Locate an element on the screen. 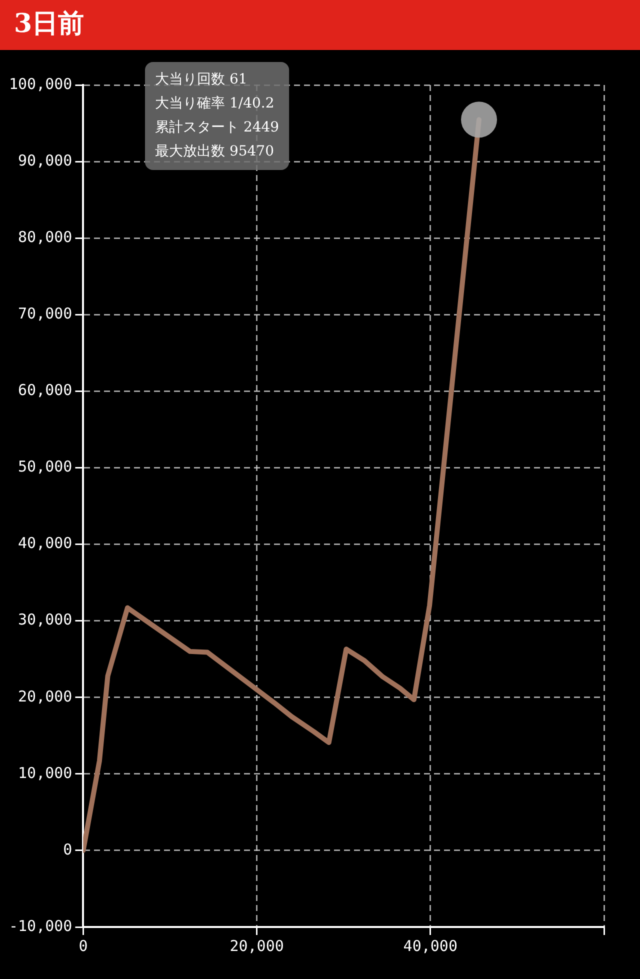  y-tick-label: 50,000 is located at coordinates (45, 467).